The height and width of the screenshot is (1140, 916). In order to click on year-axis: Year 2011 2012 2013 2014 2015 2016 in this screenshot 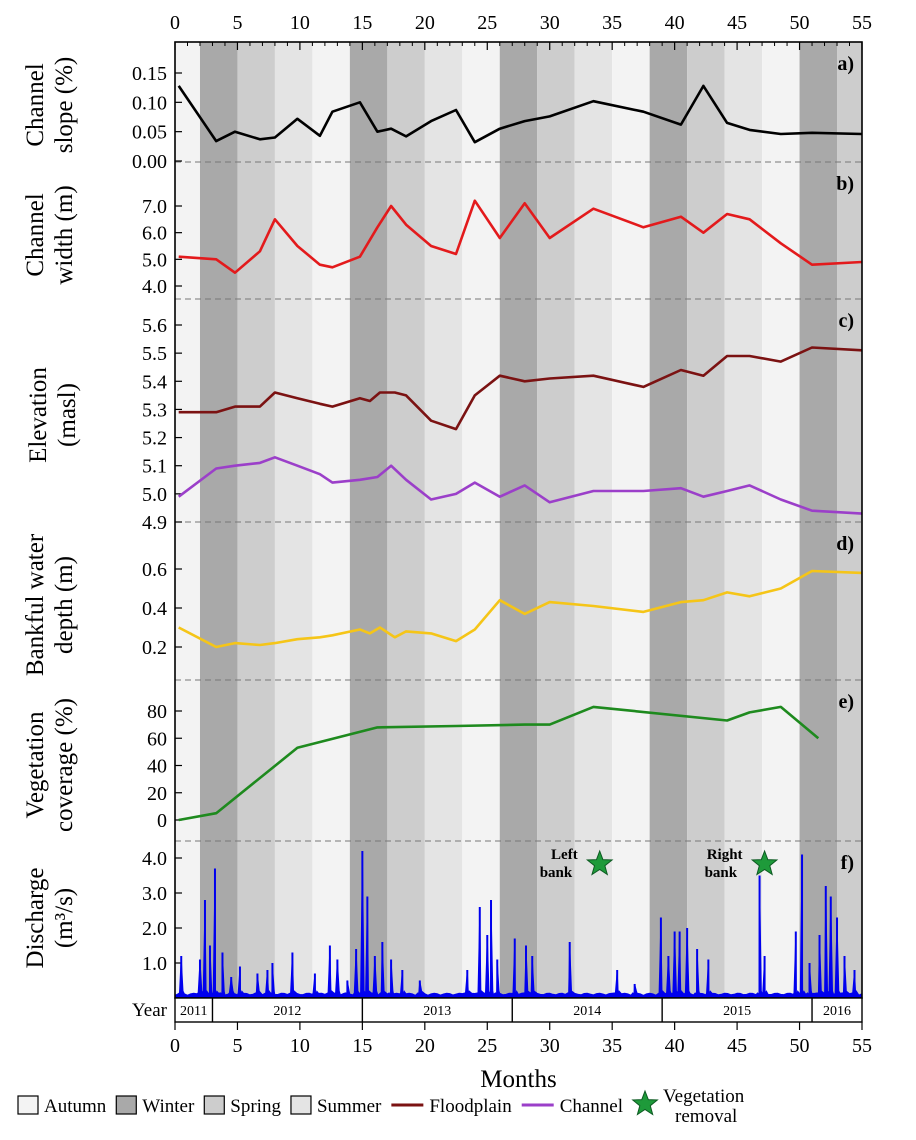, I will do `click(497, 1010)`.